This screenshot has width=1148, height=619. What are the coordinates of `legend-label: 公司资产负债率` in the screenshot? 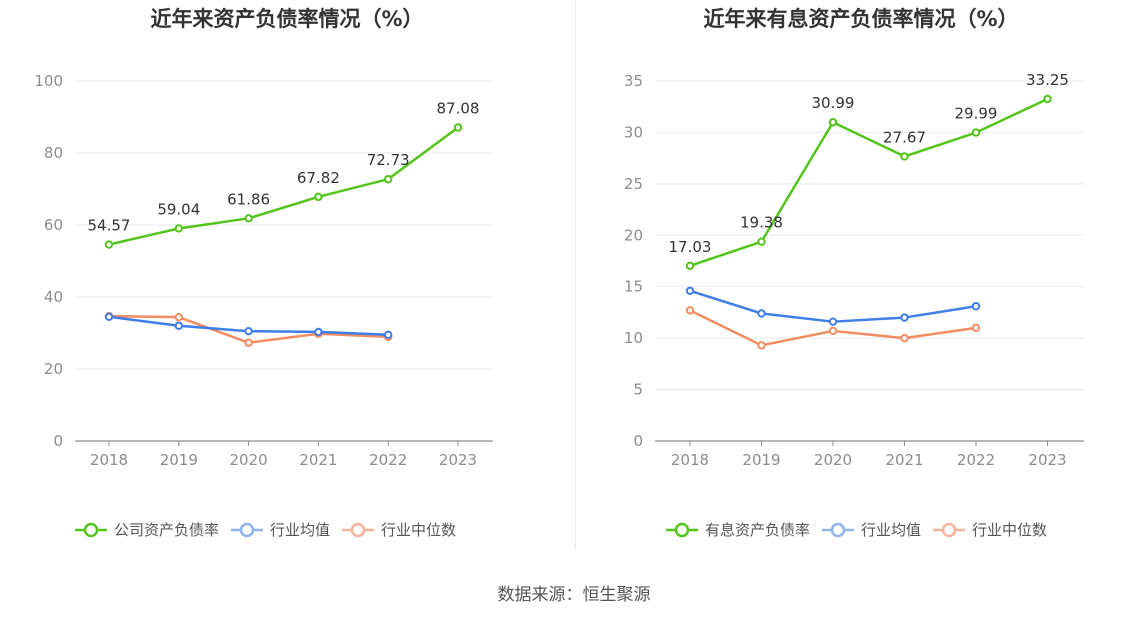 It's located at (166, 530).